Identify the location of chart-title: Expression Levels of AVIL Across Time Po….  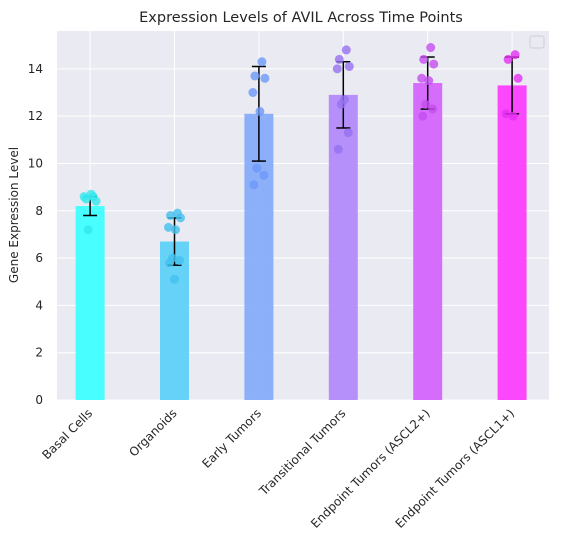
(301, 18).